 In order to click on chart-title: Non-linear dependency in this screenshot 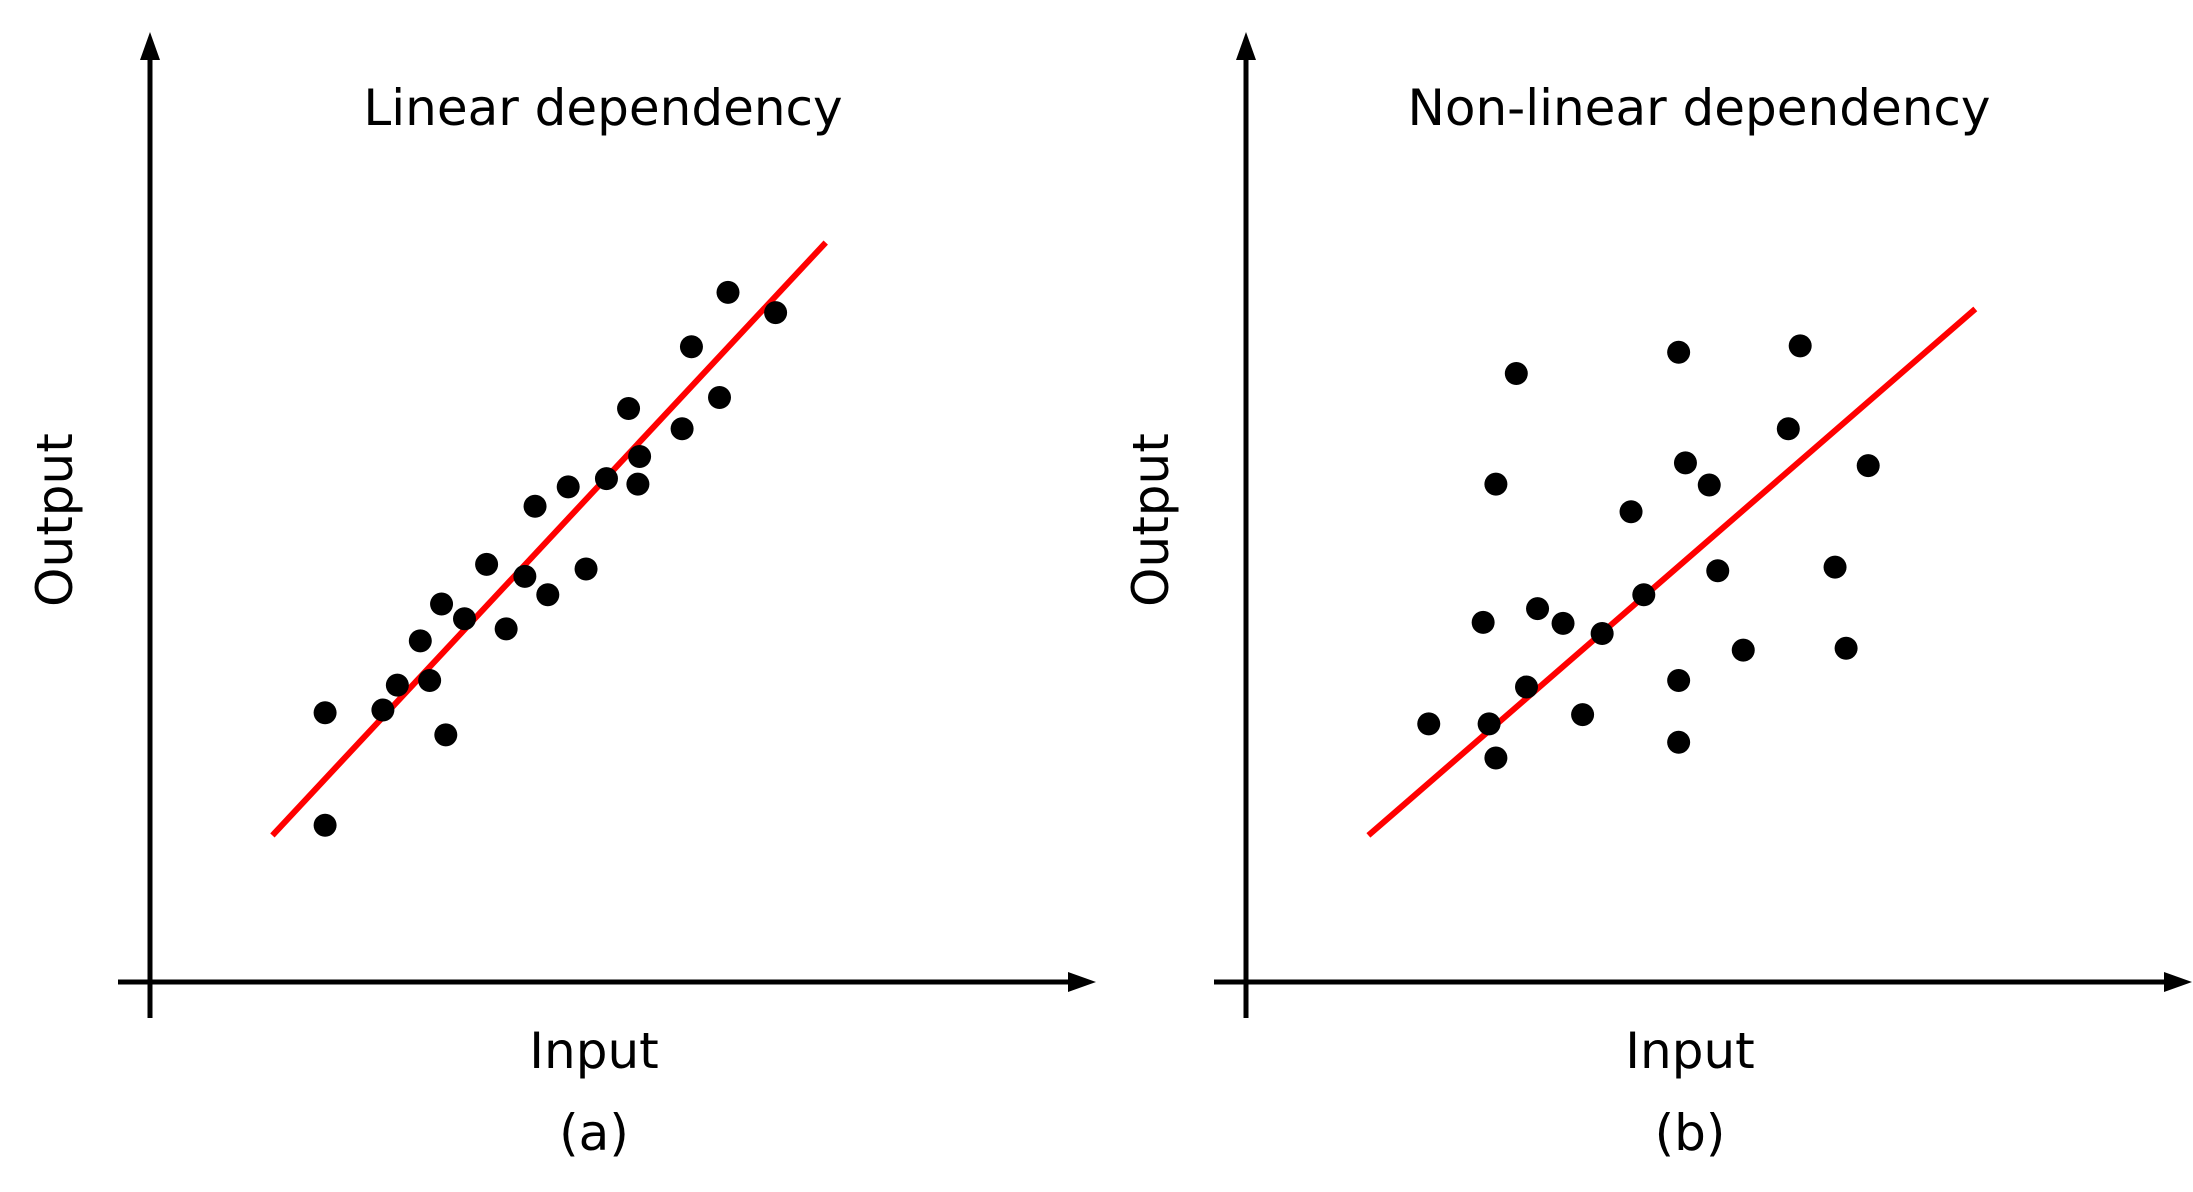, I will do `click(1698, 108)`.